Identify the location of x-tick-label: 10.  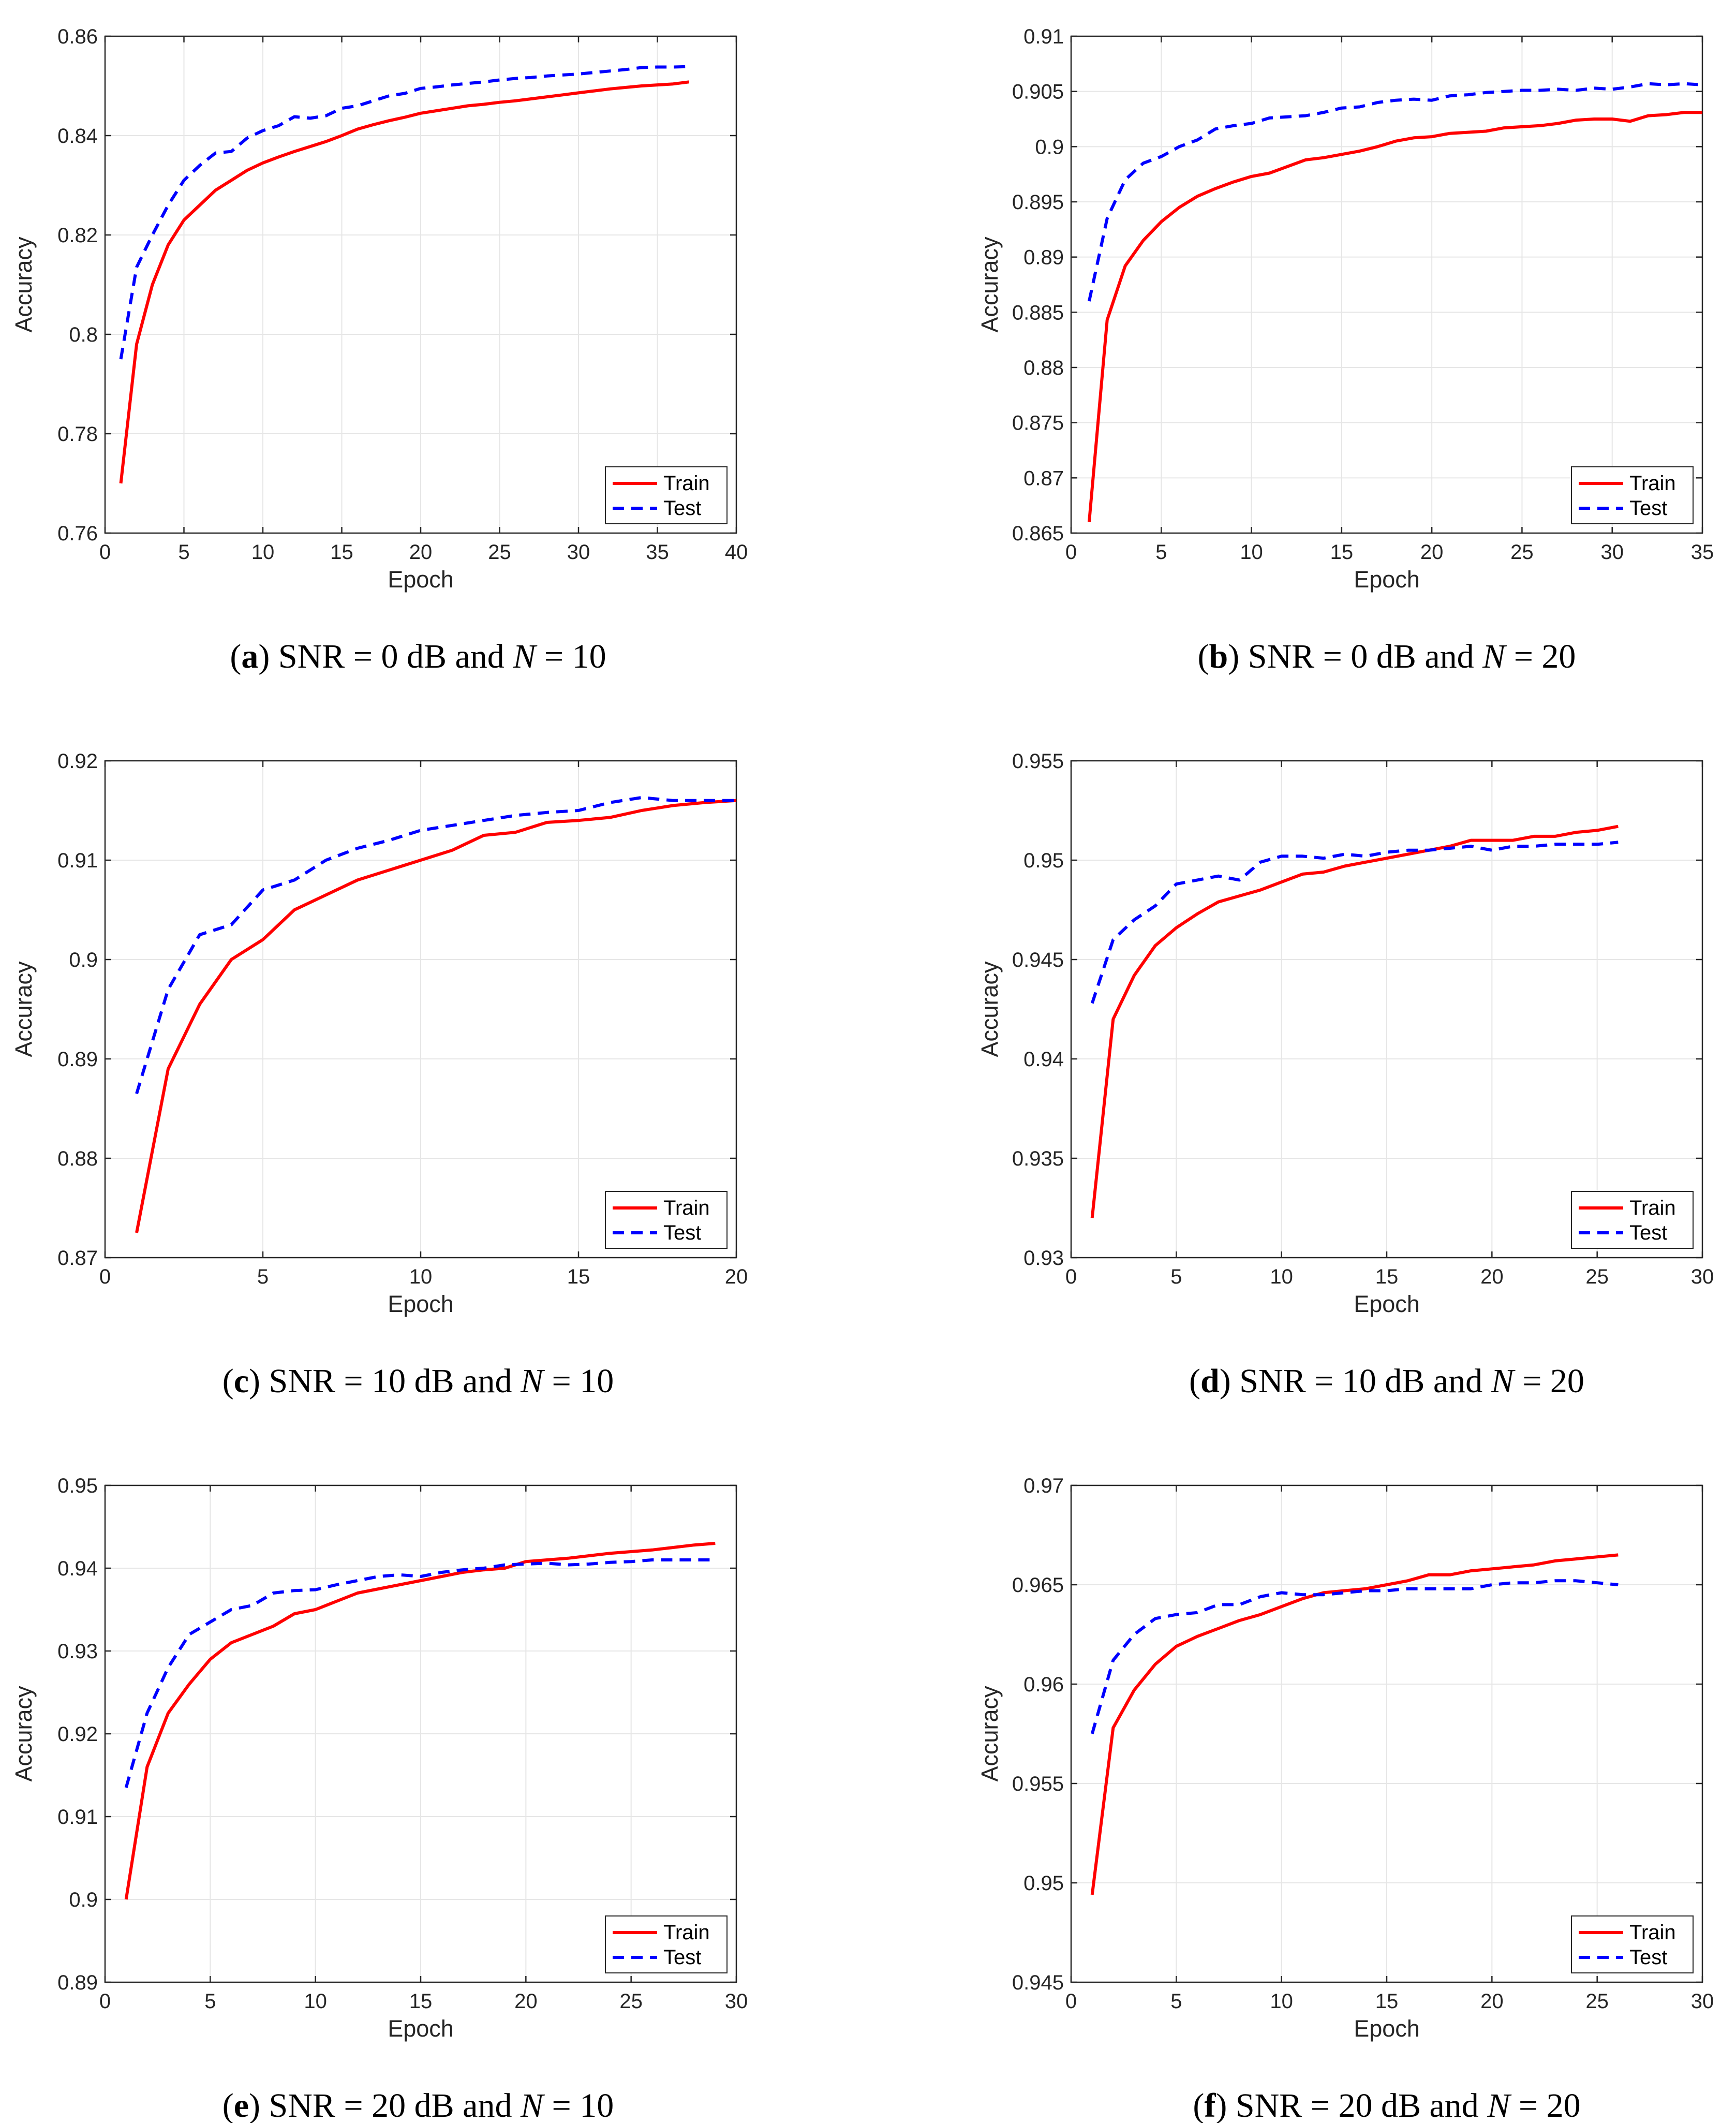
(1281, 2001).